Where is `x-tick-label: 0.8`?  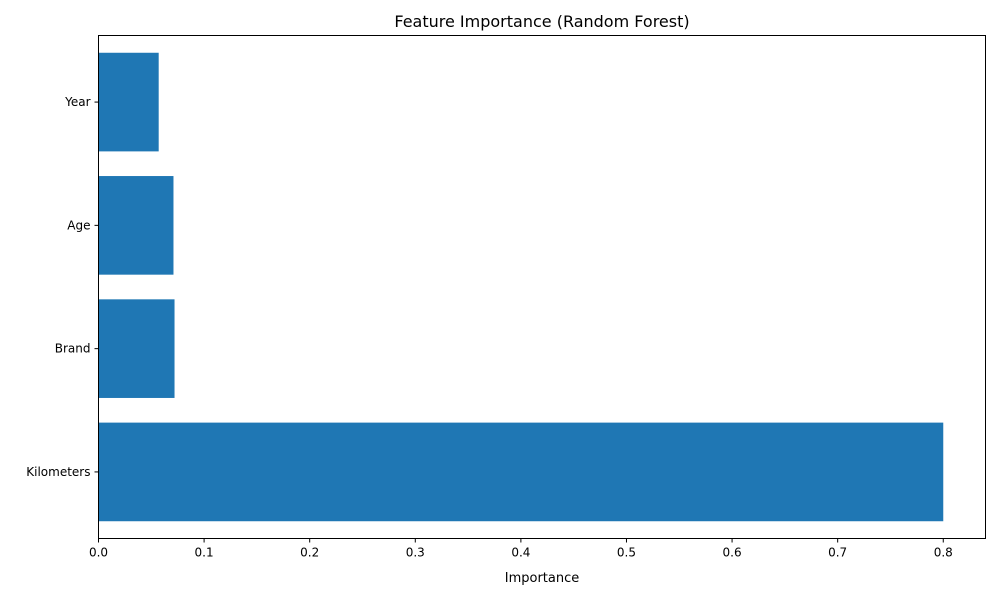 x-tick-label: 0.8 is located at coordinates (943, 553).